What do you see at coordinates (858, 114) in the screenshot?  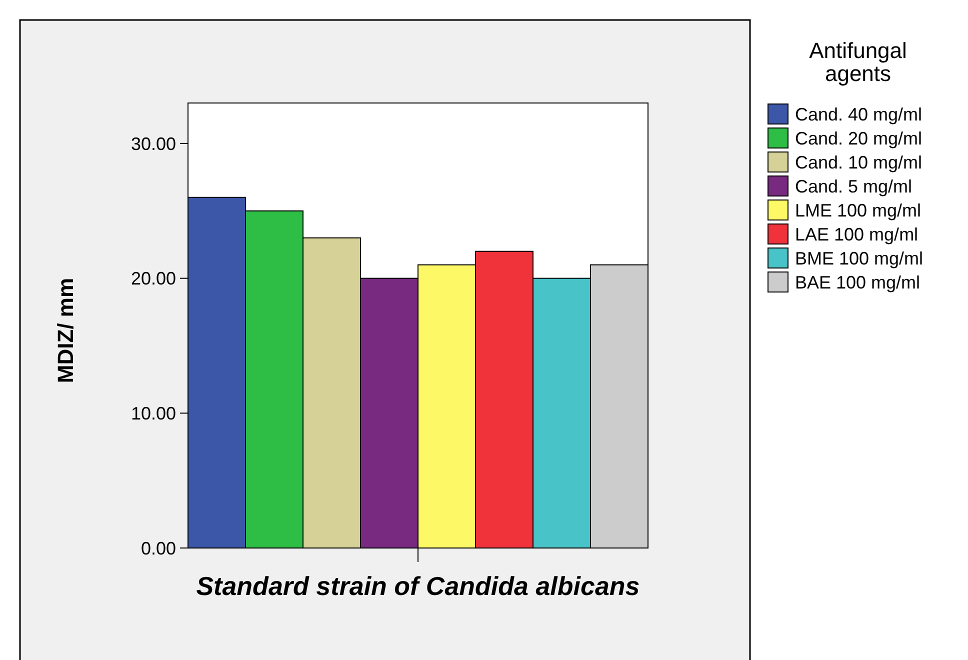 I see `legend-label: Cand. 40 mg/ml` at bounding box center [858, 114].